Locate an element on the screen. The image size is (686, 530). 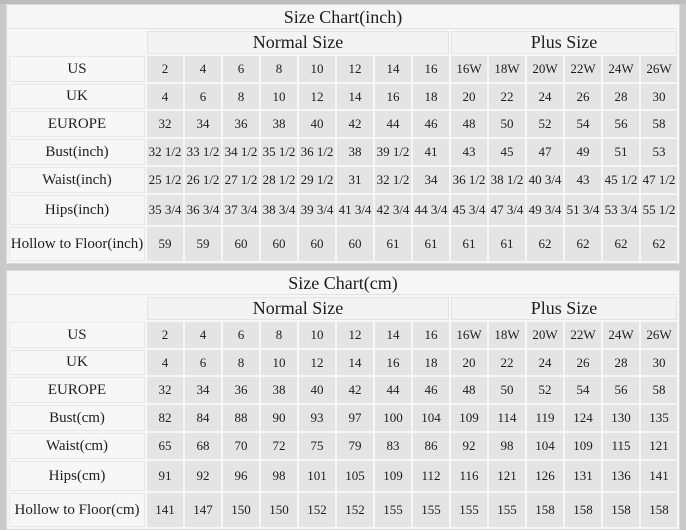
size-cell: 58 is located at coordinates (659, 124).